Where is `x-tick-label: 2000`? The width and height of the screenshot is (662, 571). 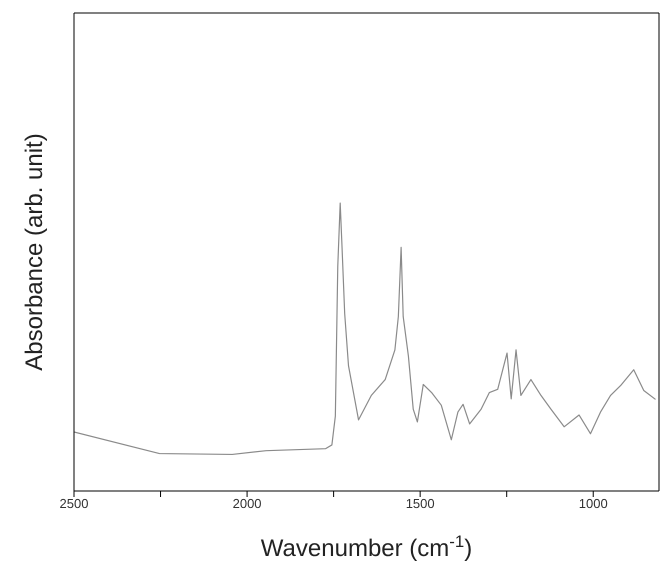
x-tick-label: 2000 is located at coordinates (247, 504).